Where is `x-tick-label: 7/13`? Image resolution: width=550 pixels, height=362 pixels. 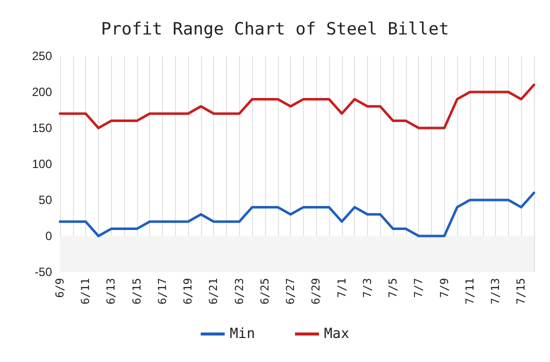
x-tick-label: 7/13 is located at coordinates (495, 291).